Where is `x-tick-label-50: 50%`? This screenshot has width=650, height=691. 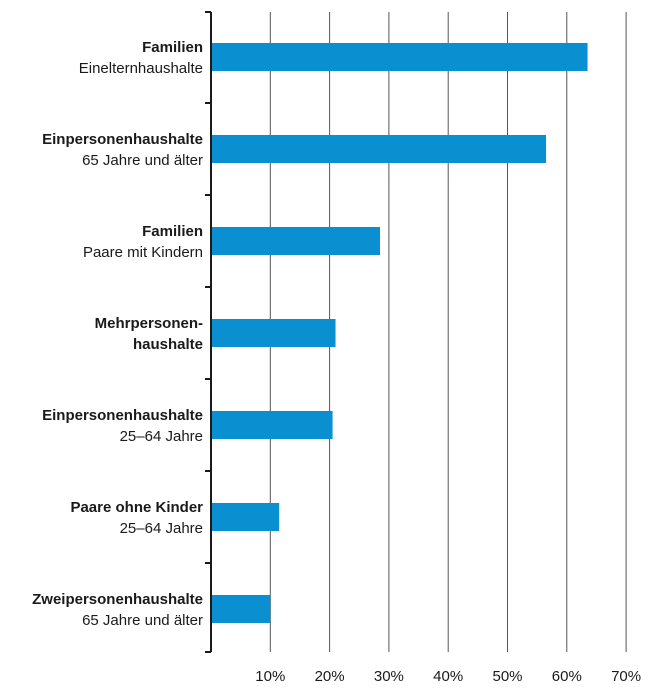 x-tick-label-50: 50% is located at coordinates (507, 676).